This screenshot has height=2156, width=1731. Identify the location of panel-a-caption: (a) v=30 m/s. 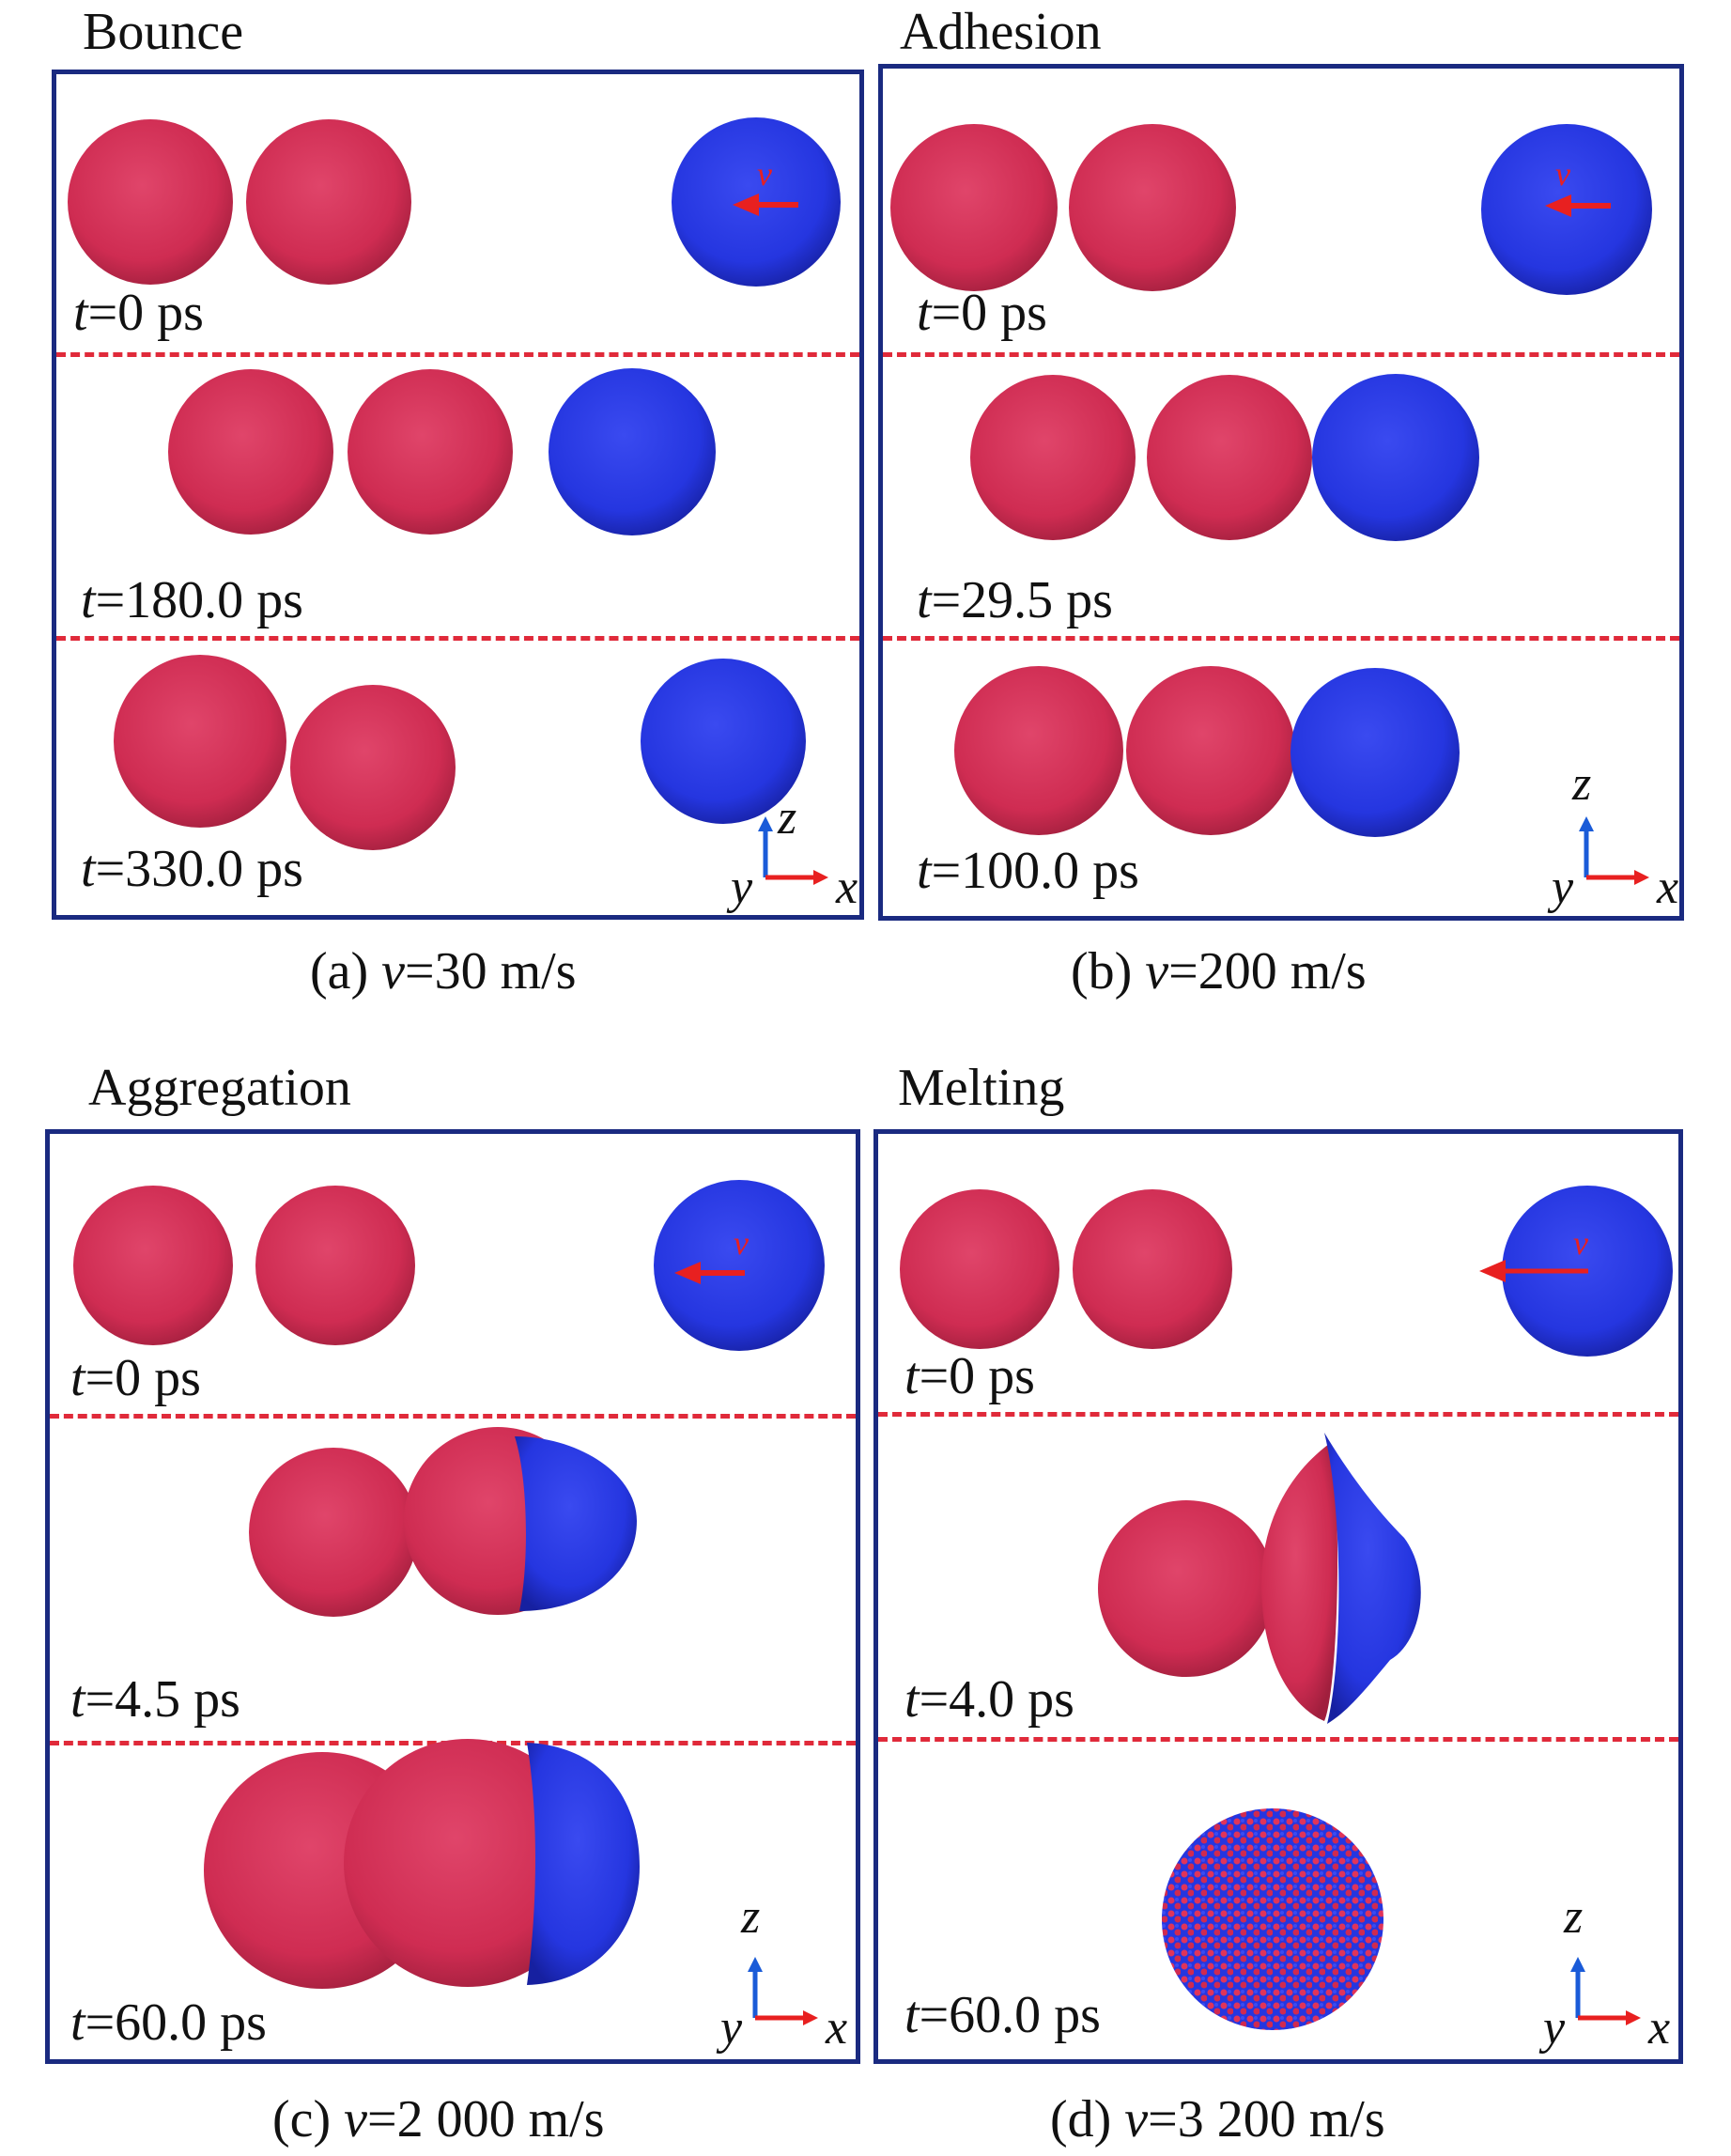
(443, 971).